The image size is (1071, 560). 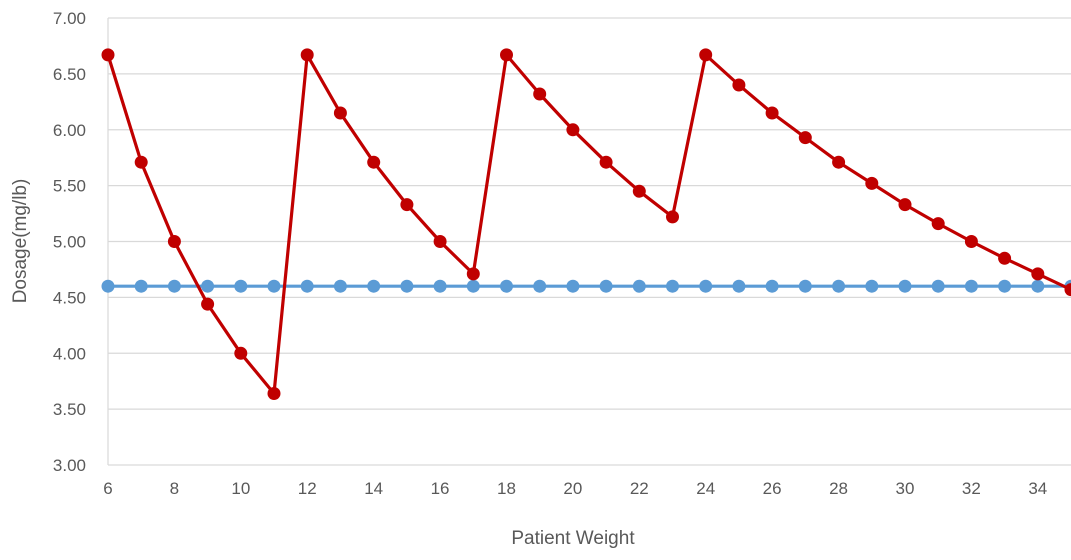 I want to click on x-tick-label: 10, so click(x=240, y=488).